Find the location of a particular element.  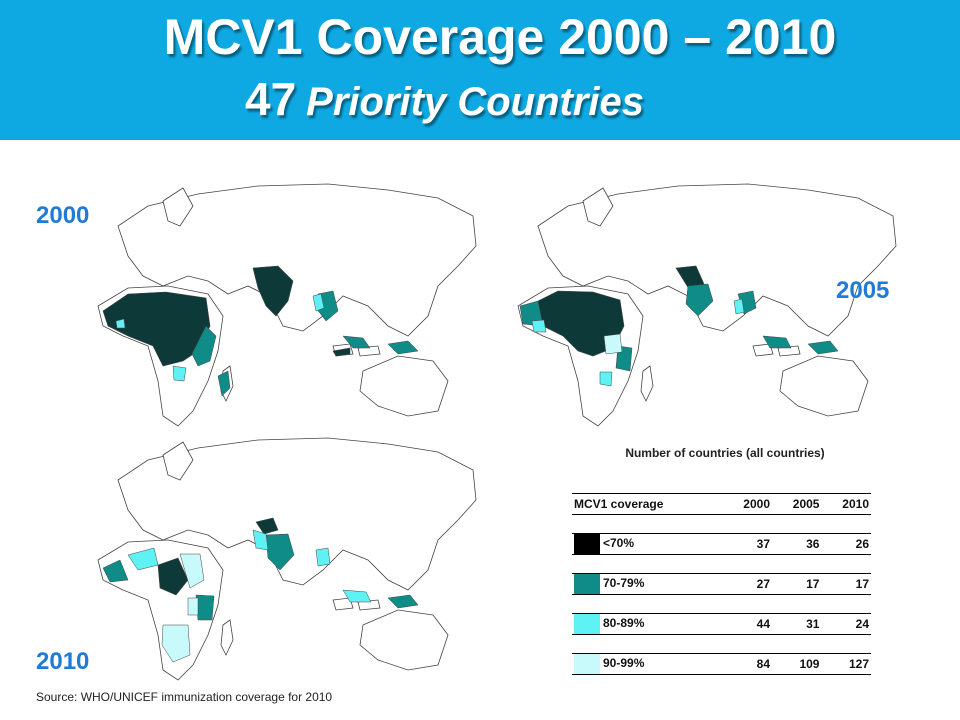

row-label-cell: 90-99% is located at coordinates (647, 664).